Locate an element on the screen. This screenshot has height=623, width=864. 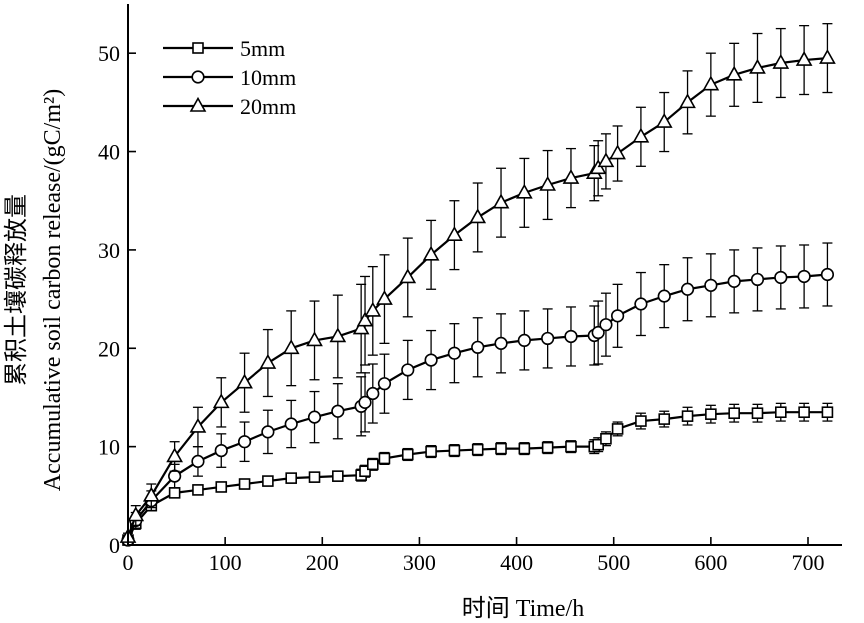
legend-label: 5mm is located at coordinates (262, 48).